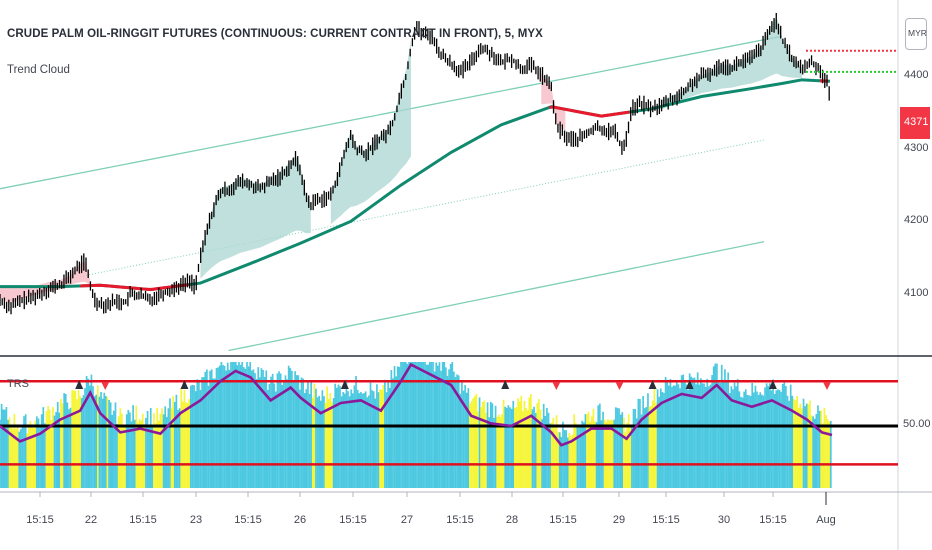 The width and height of the screenshot is (932, 550). Describe the element at coordinates (91, 520) in the screenshot. I see `time-axis-label: 22` at that location.